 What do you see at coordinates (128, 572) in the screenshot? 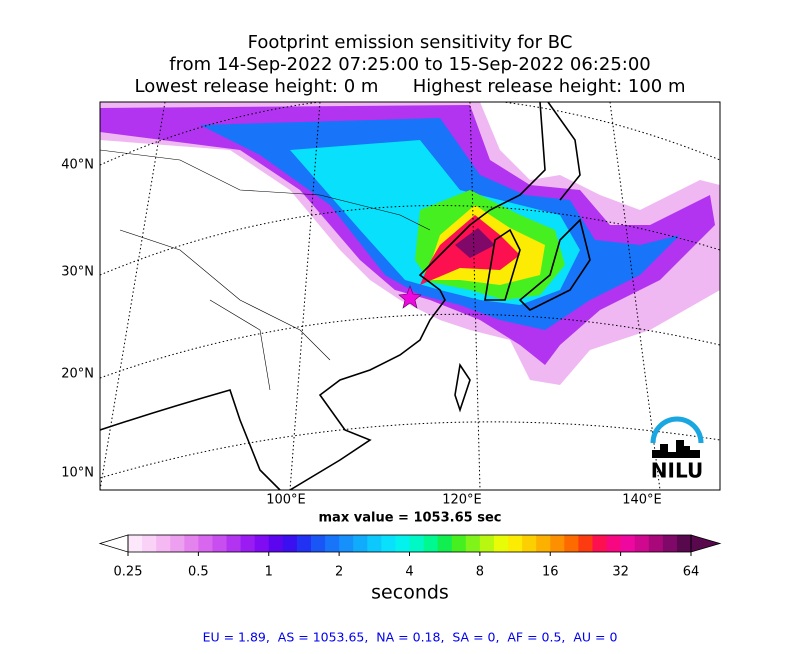
I see `colorbar-tick-label: 0.25` at bounding box center [128, 572].